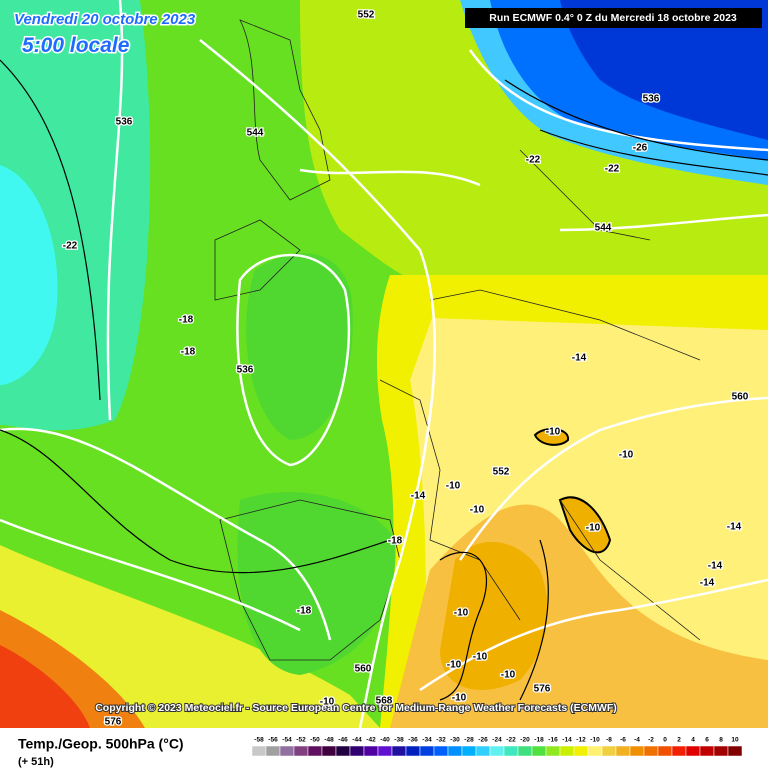  Describe the element at coordinates (299, 346) in the screenshot. I see `green-zone` at that location.